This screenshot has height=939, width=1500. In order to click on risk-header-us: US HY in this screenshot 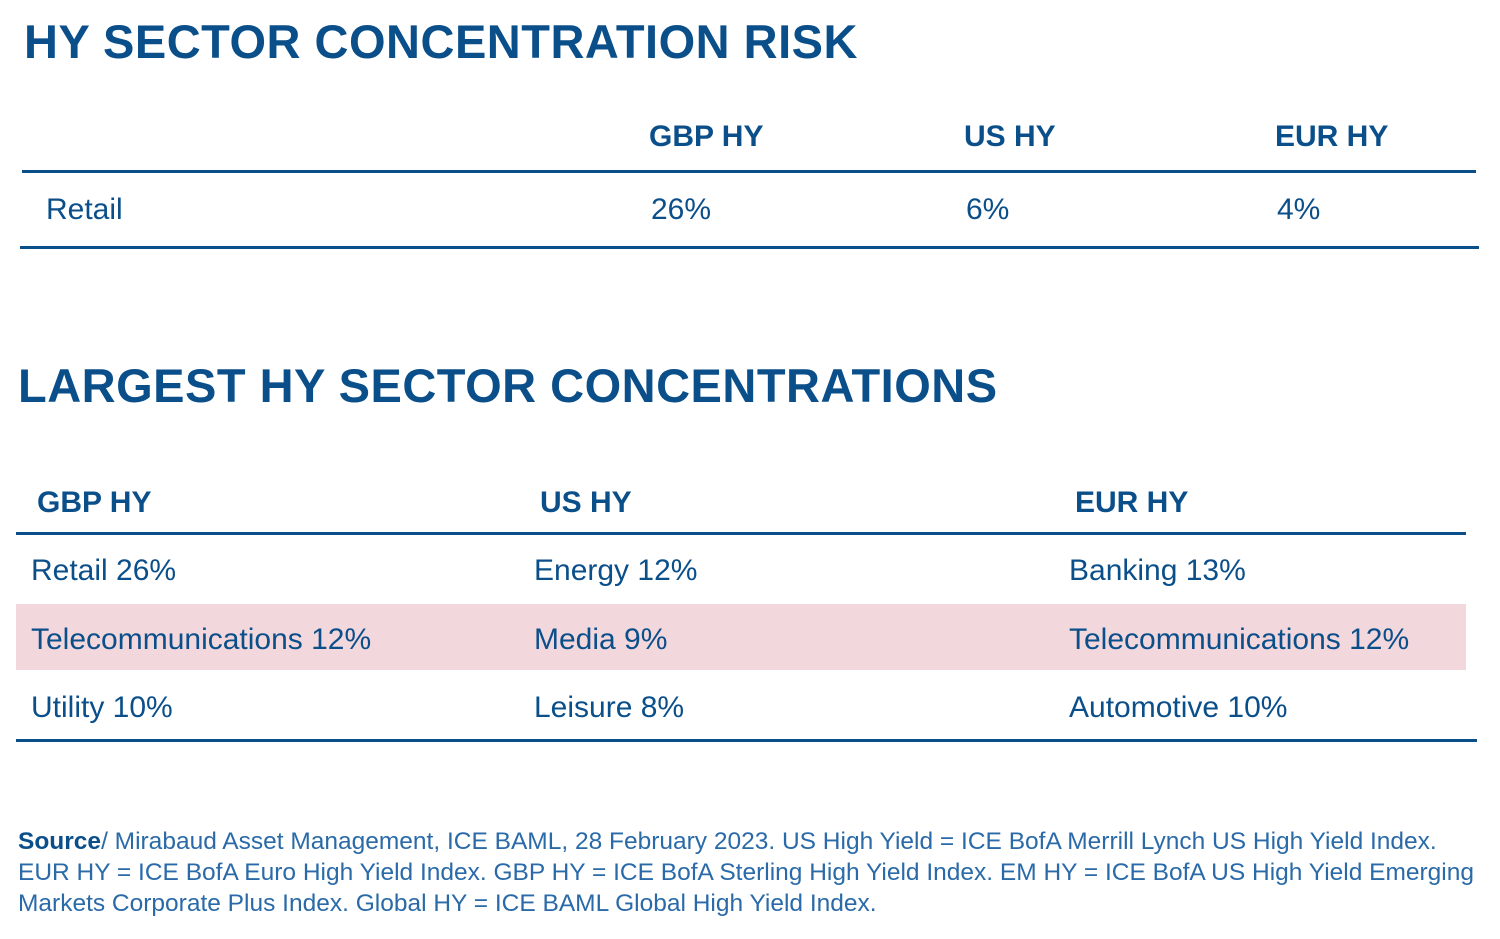, I will do `click(1010, 136)`.